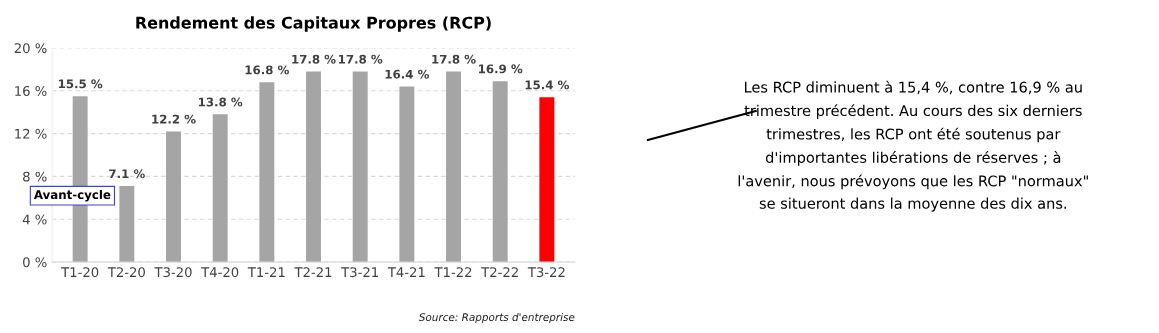 This screenshot has width=1159, height=333. Describe the element at coordinates (35, 262) in the screenshot. I see `y-tick-label: 0 %` at that location.